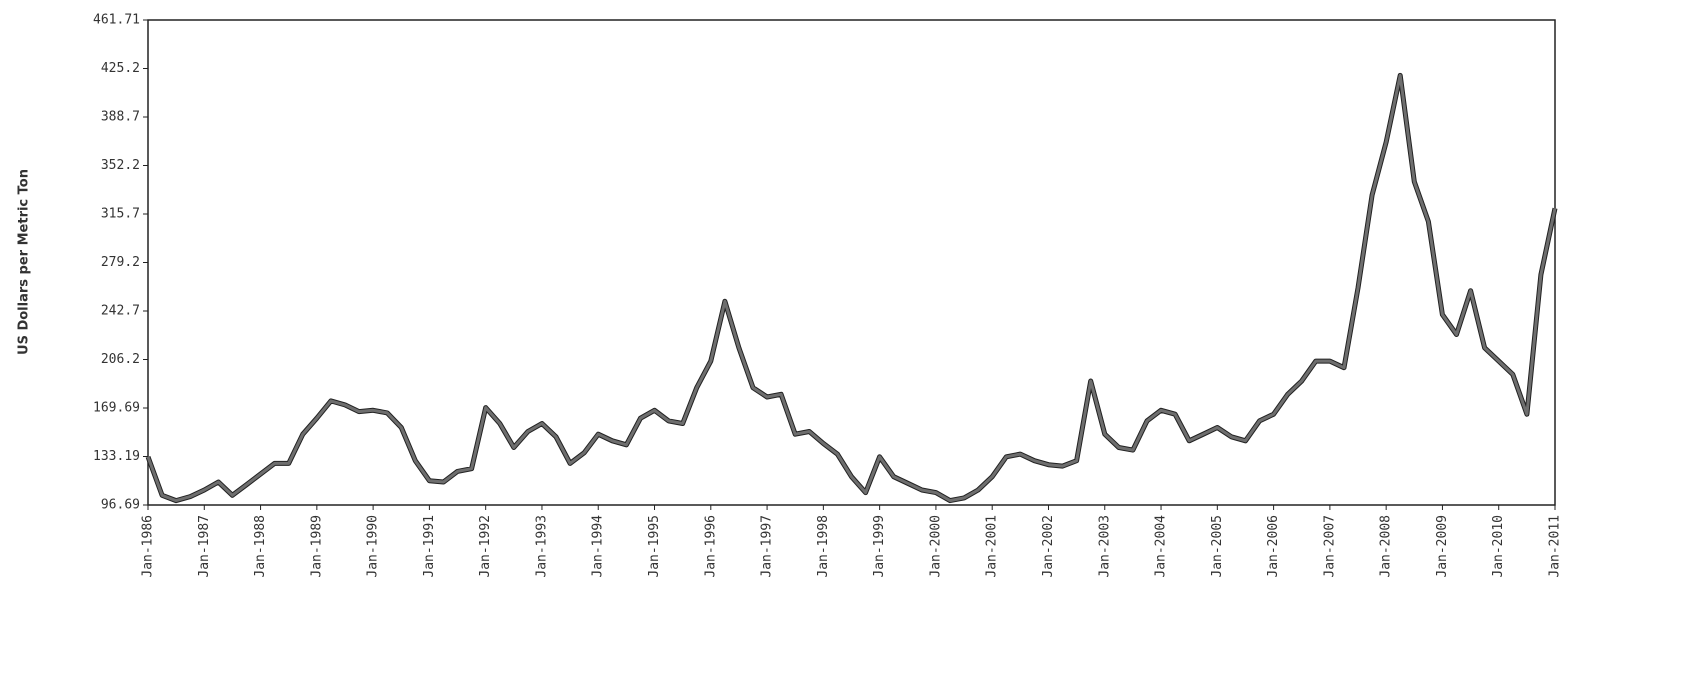 The height and width of the screenshot is (675, 1708). What do you see at coordinates (935, 546) in the screenshot?
I see `x-tick-label: Jan-2000` at bounding box center [935, 546].